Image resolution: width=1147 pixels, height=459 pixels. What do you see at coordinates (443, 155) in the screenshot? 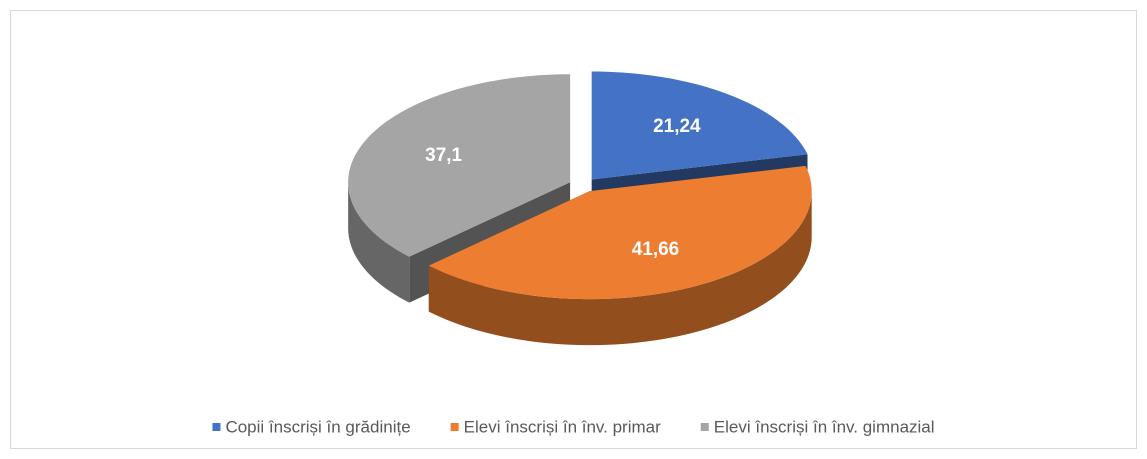
I see `data-label: 37,1` at bounding box center [443, 155].